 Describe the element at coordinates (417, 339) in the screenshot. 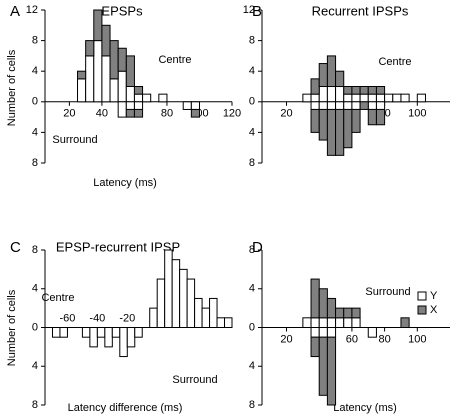

I see `x-tick-label: 100` at that location.